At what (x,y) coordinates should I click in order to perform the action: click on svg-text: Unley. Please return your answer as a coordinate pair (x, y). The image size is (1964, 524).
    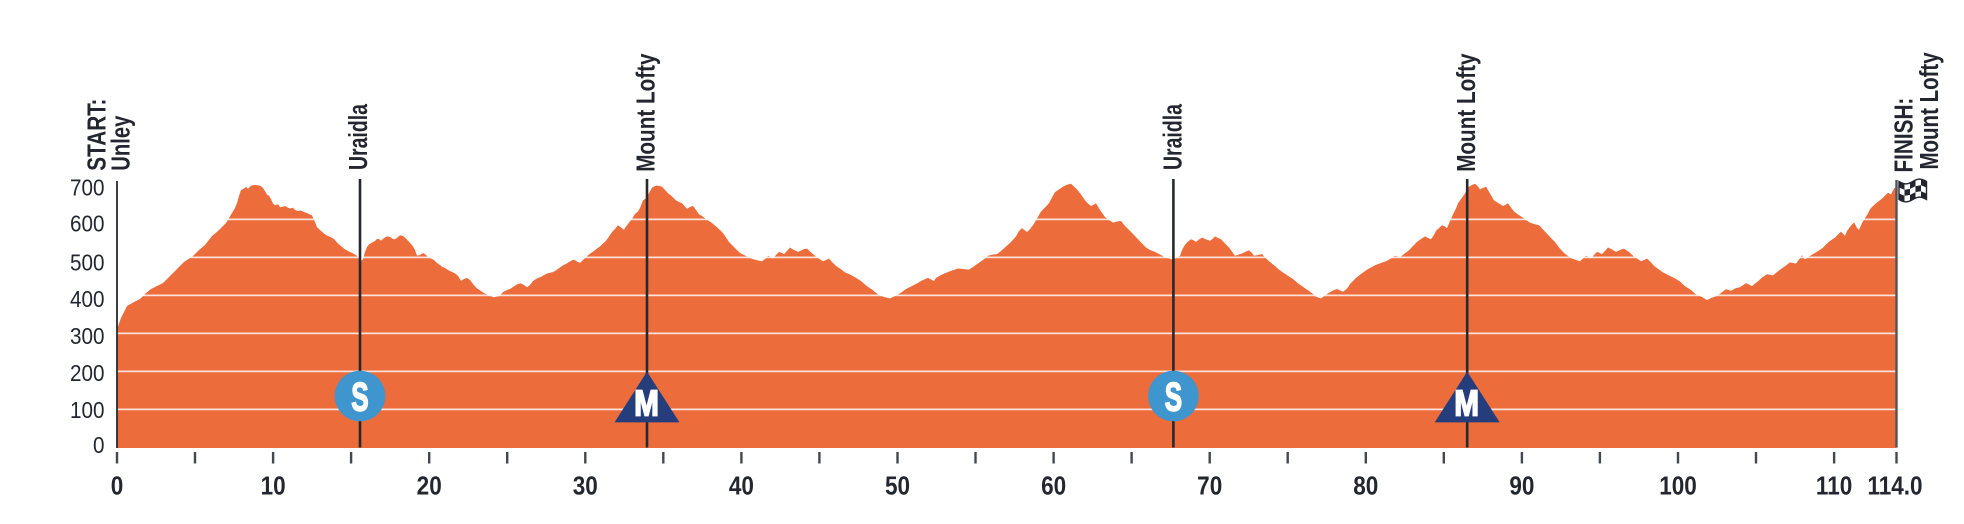
    Looking at the image, I should click on (120, 143).